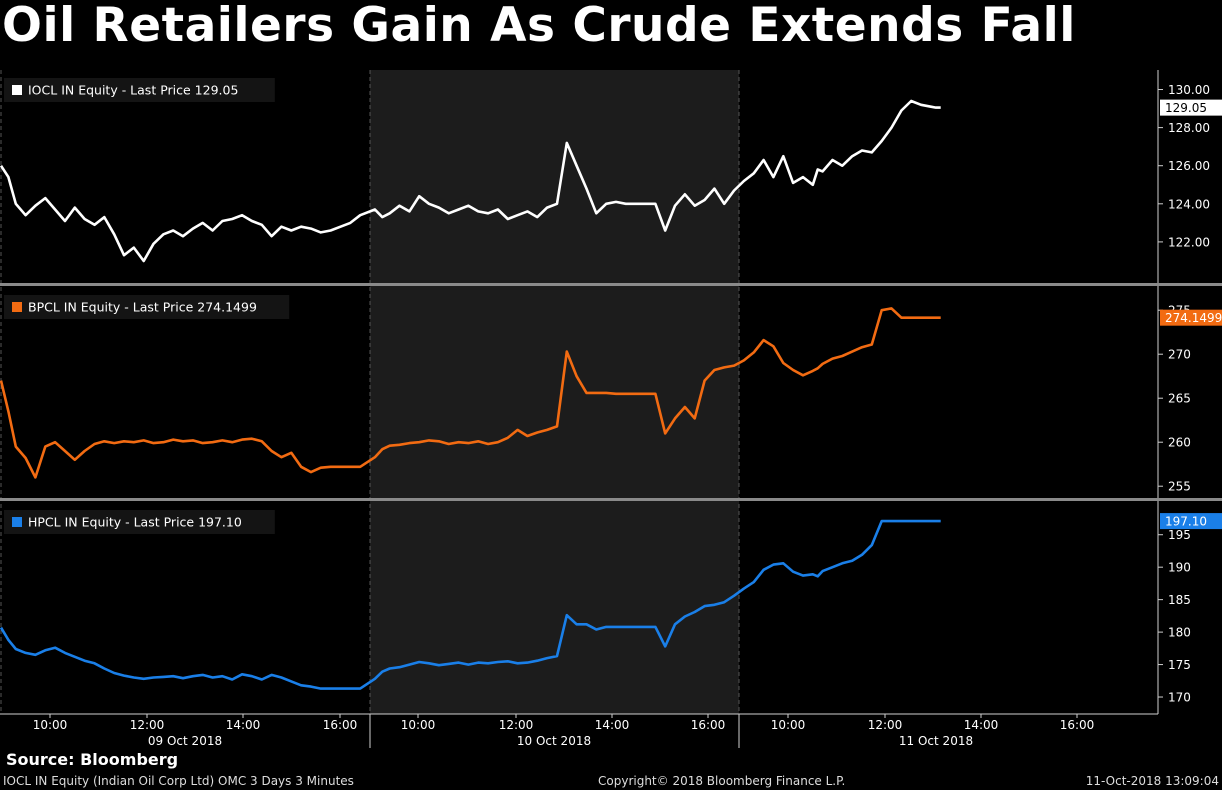  I want to click on y-tick-label: 128.00, so click(1189, 128).